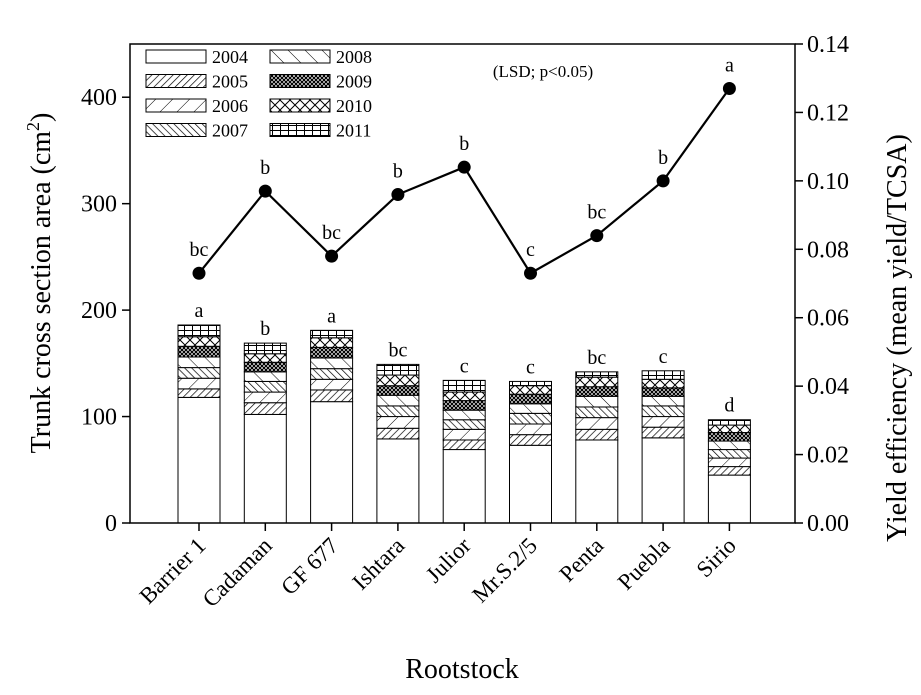  What do you see at coordinates (379, 564) in the screenshot?
I see `x-axis-tick-label: Ishtara` at bounding box center [379, 564].